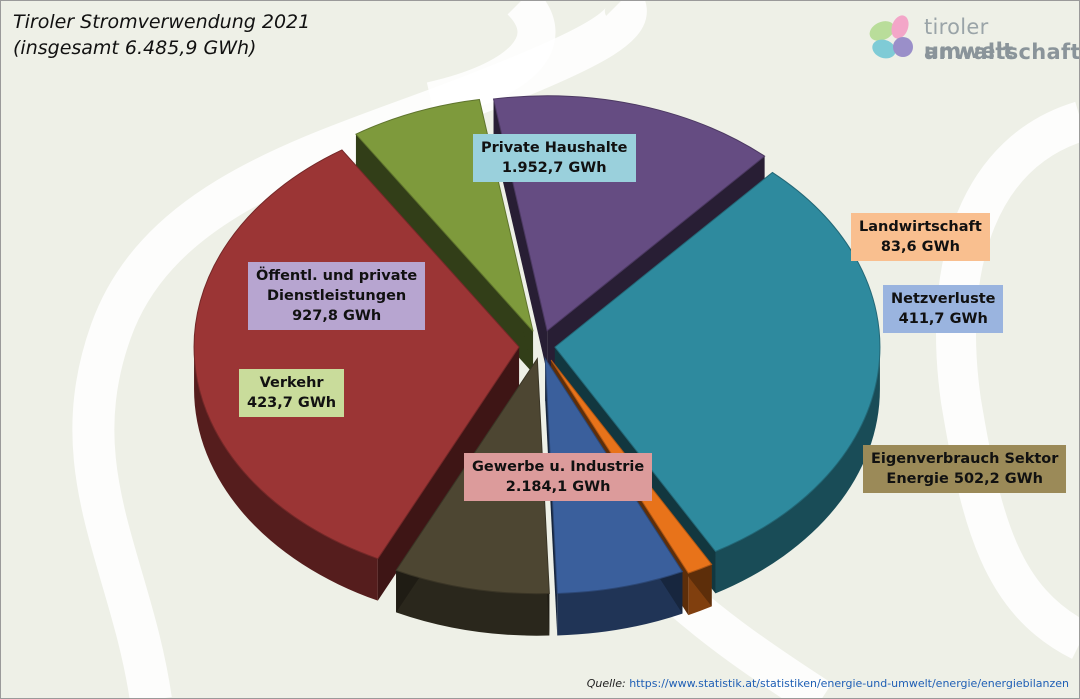 The height and width of the screenshot is (699, 1080). Describe the element at coordinates (162, 22) in the screenshot. I see `chart-title: Tiroler Stromverwendung 2021` at that location.